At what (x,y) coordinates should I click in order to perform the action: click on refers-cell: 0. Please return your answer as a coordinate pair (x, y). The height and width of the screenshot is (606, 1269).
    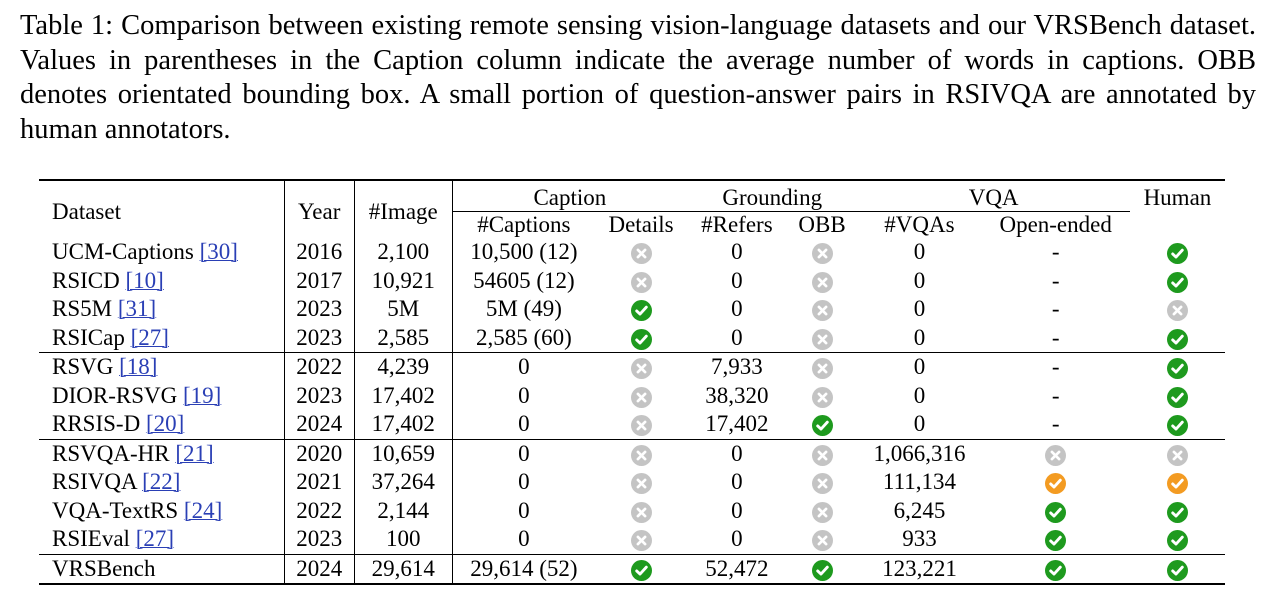
    Looking at the image, I should click on (737, 337).